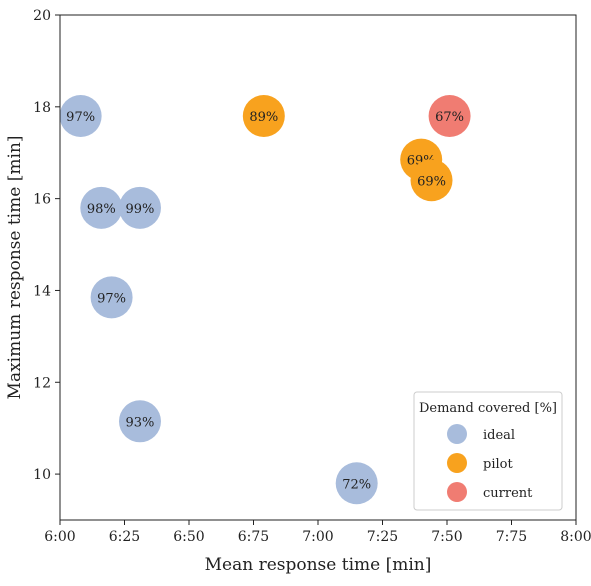 The width and height of the screenshot is (591, 586). Describe the element at coordinates (446, 537) in the screenshot. I see `x-tick-label: 7:50` at that location.